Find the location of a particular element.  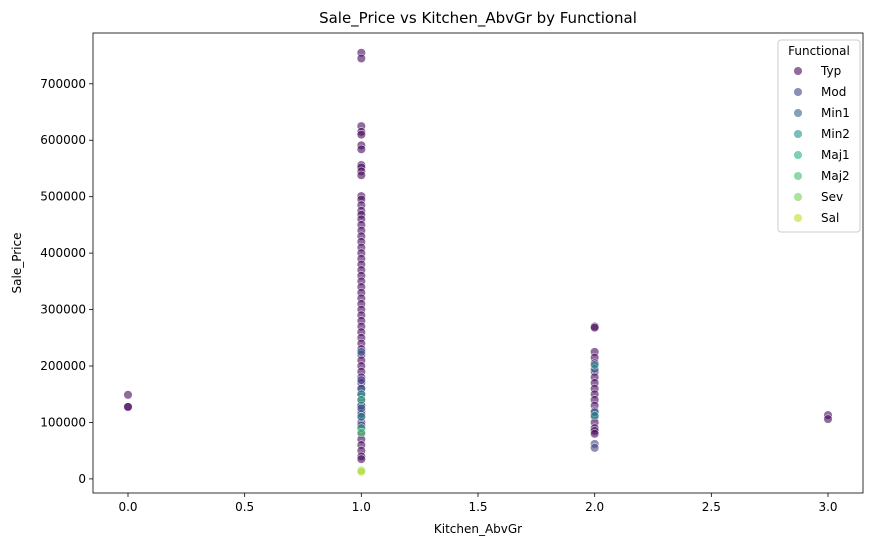

legend-title: Functional is located at coordinates (819, 51).